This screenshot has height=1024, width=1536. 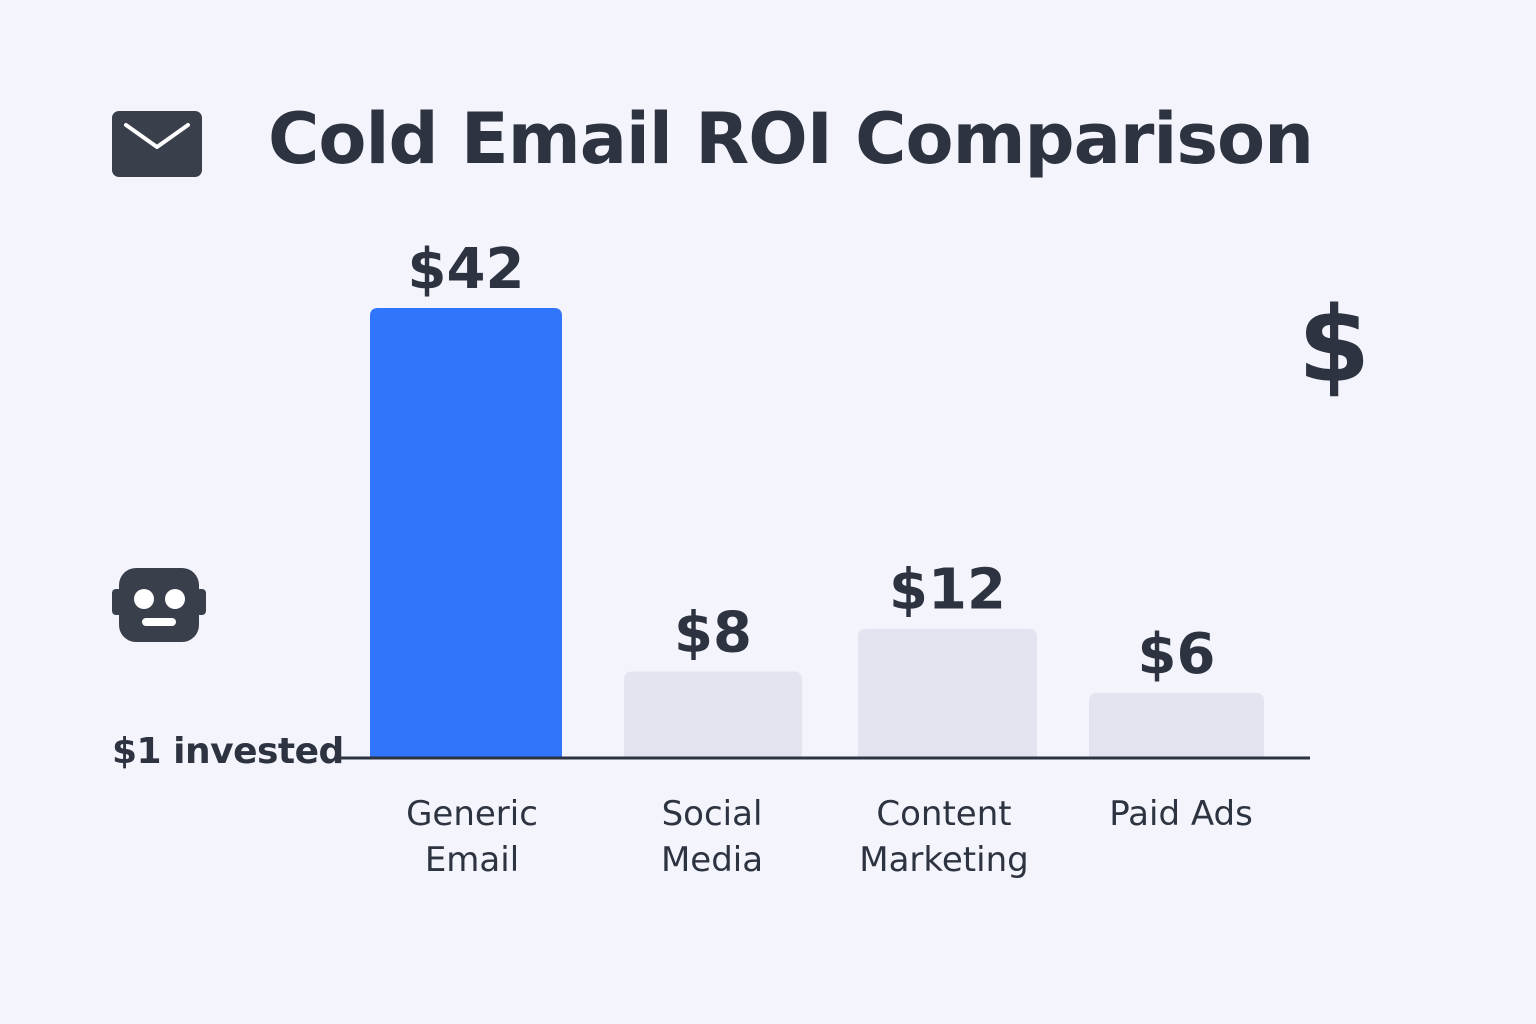 I want to click on data-label-2: $12, so click(x=947, y=590).